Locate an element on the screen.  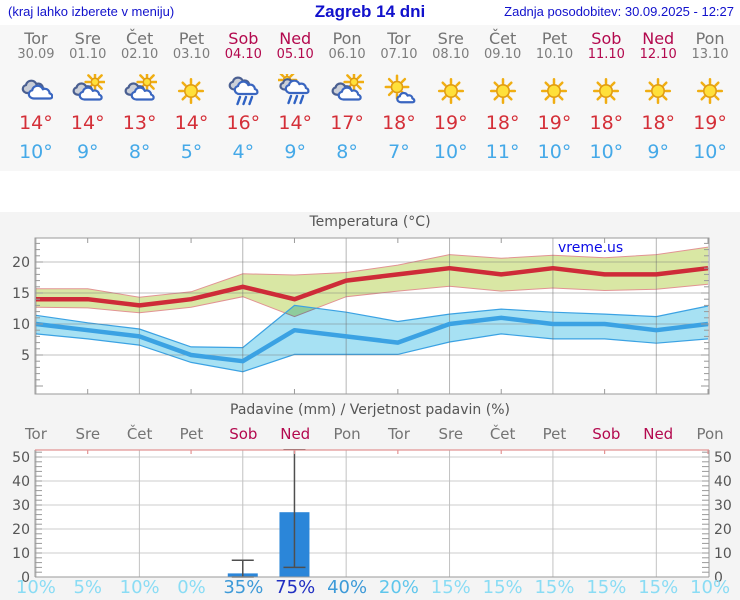
tmin-value: 9° is located at coordinates (658, 152).